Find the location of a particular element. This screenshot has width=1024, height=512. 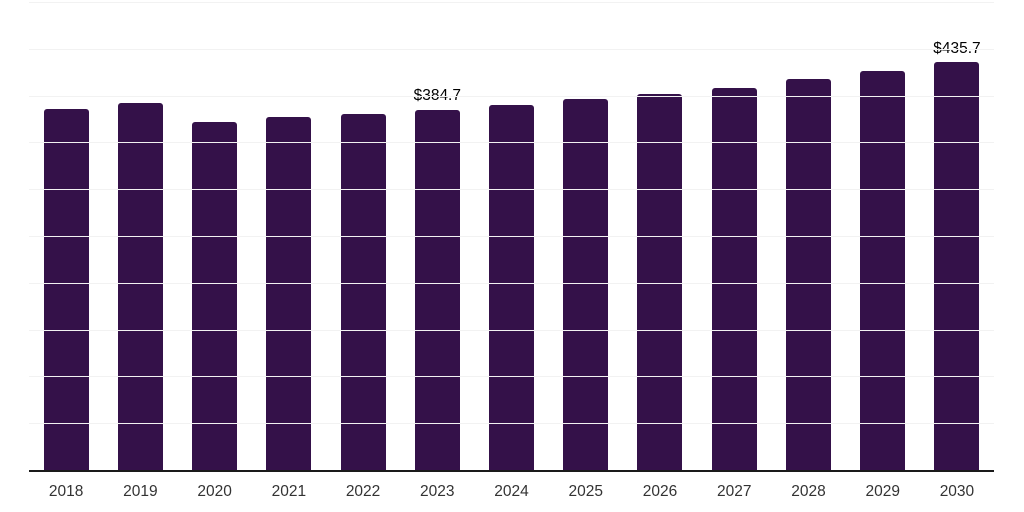

bar-2019 is located at coordinates (140, 286).